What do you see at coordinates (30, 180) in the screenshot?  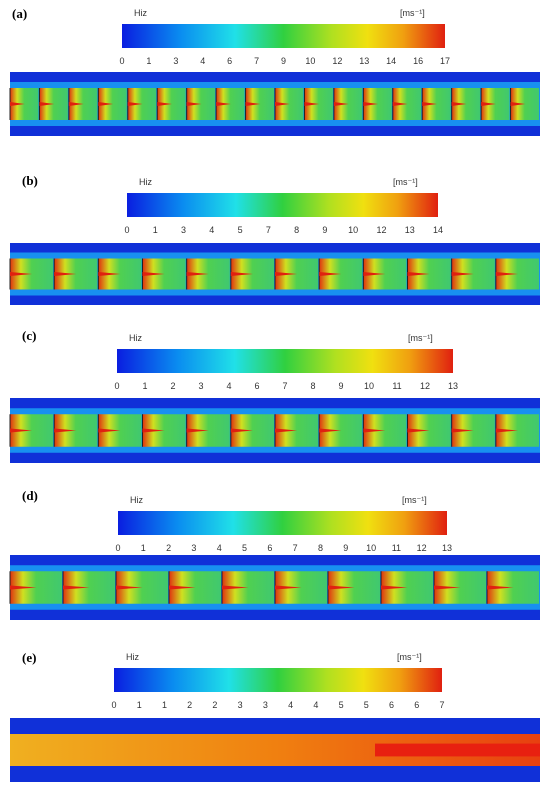 I see `panel-label: (b)` at bounding box center [30, 180].